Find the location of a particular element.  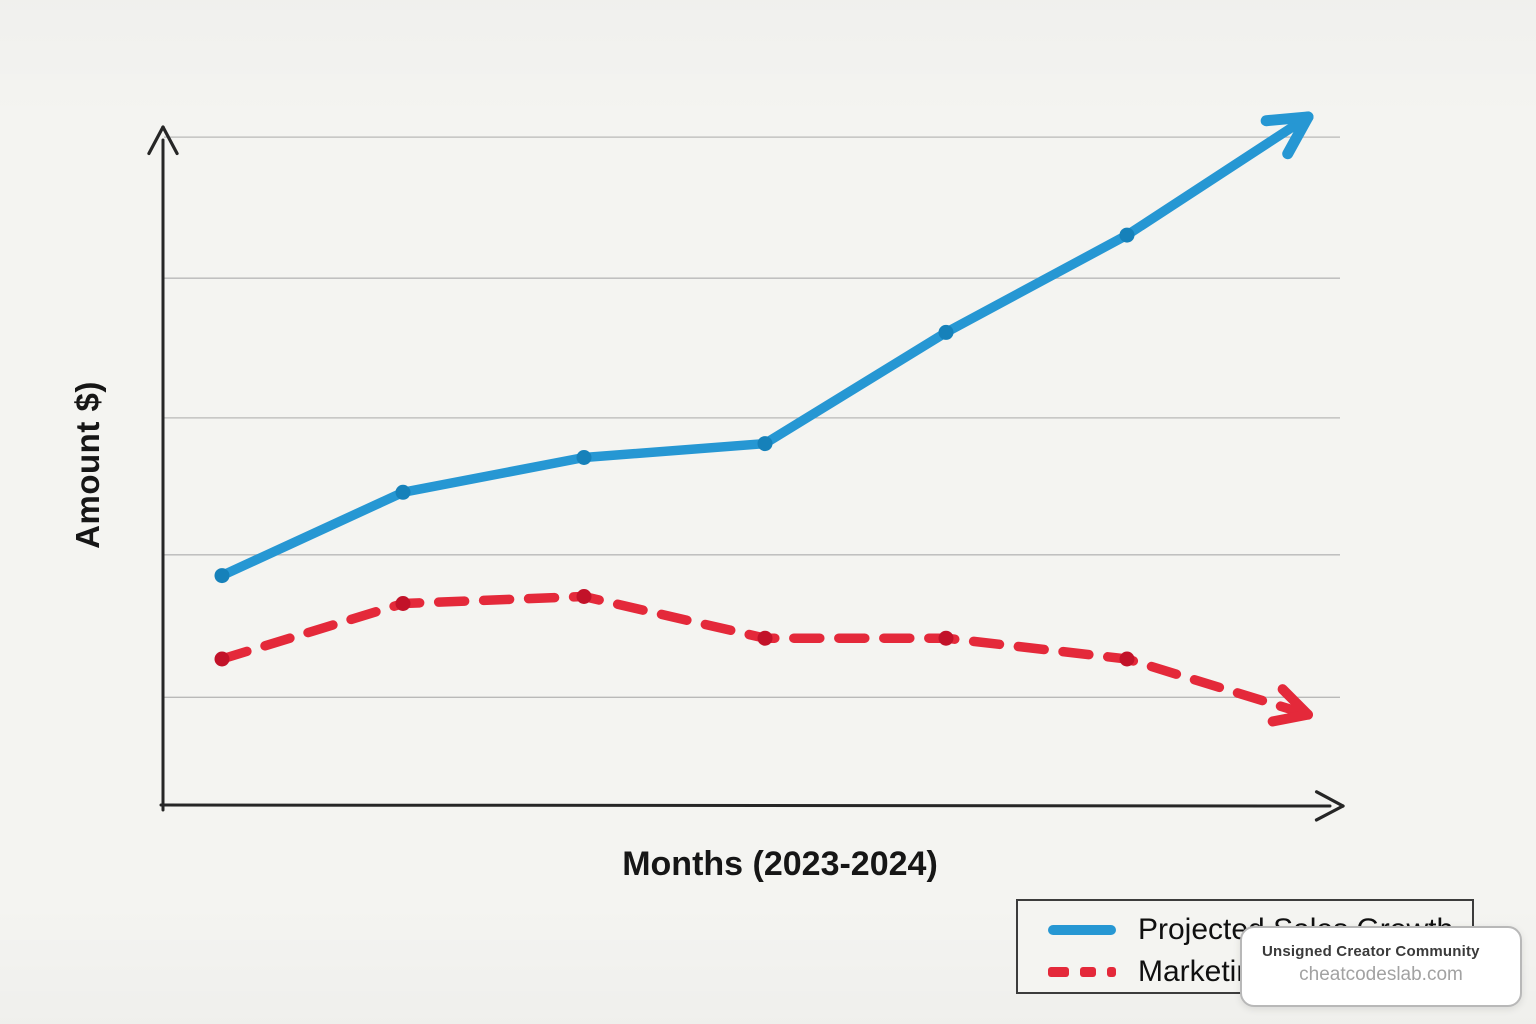

series-marketing is located at coordinates (763, 658).